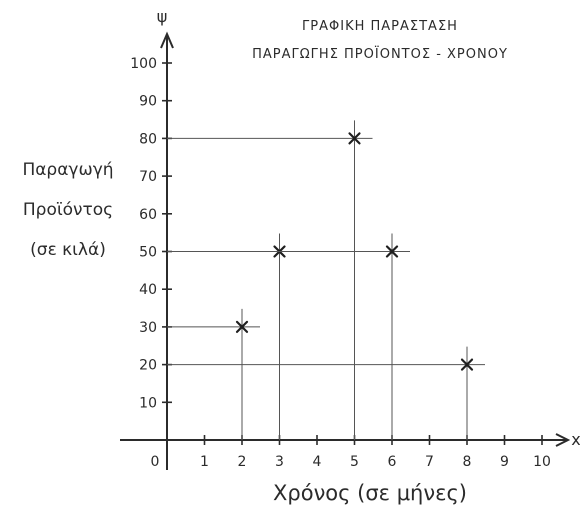  Describe the element at coordinates (167, 40) in the screenshot. I see `y-axis-arrowhead` at that location.